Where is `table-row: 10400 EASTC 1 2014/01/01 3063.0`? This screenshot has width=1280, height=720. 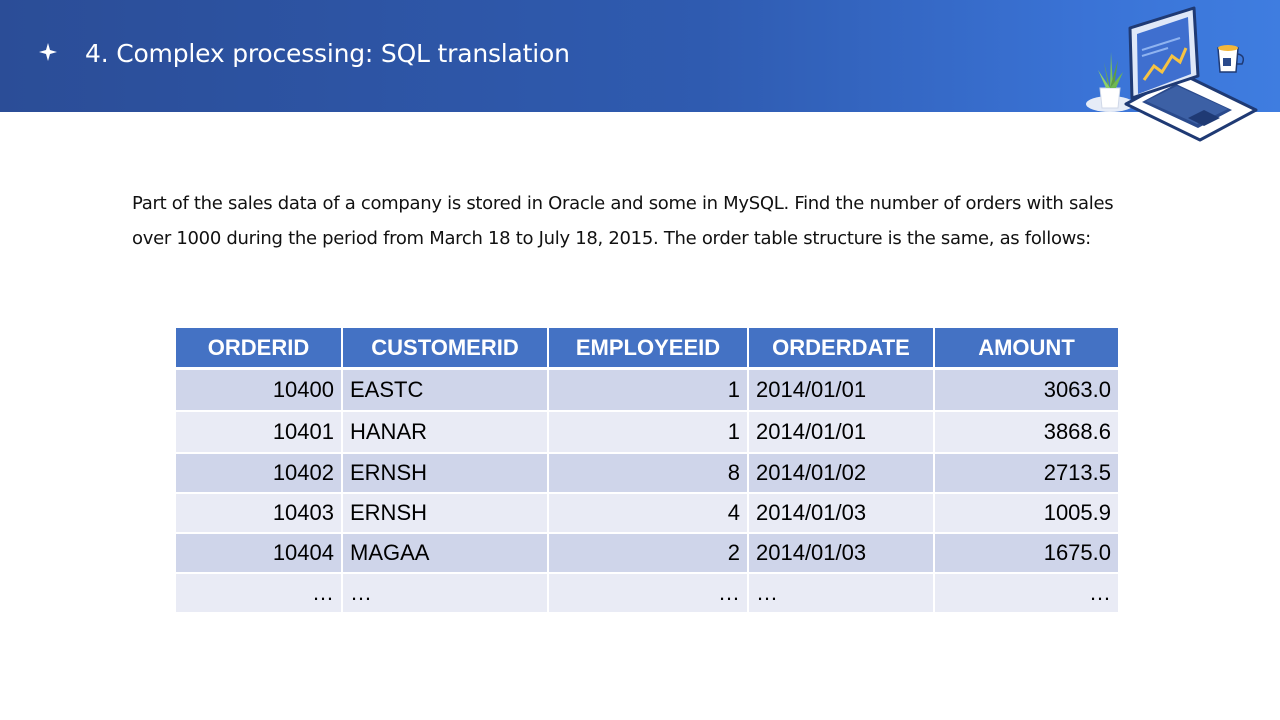
table-row: 10400 EASTC 1 2014/01/01 3063.0 is located at coordinates (648, 390).